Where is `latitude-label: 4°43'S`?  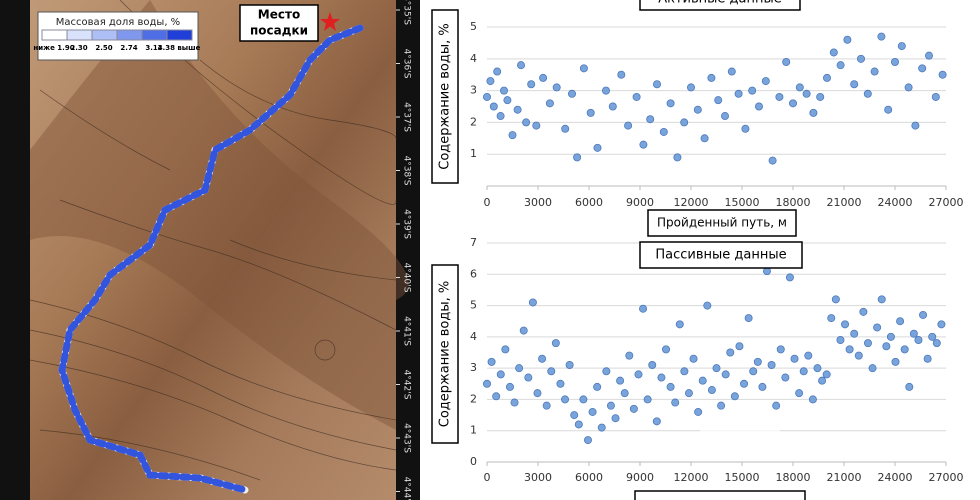
latitude-label: 4°43'S is located at coordinates (407, 438).